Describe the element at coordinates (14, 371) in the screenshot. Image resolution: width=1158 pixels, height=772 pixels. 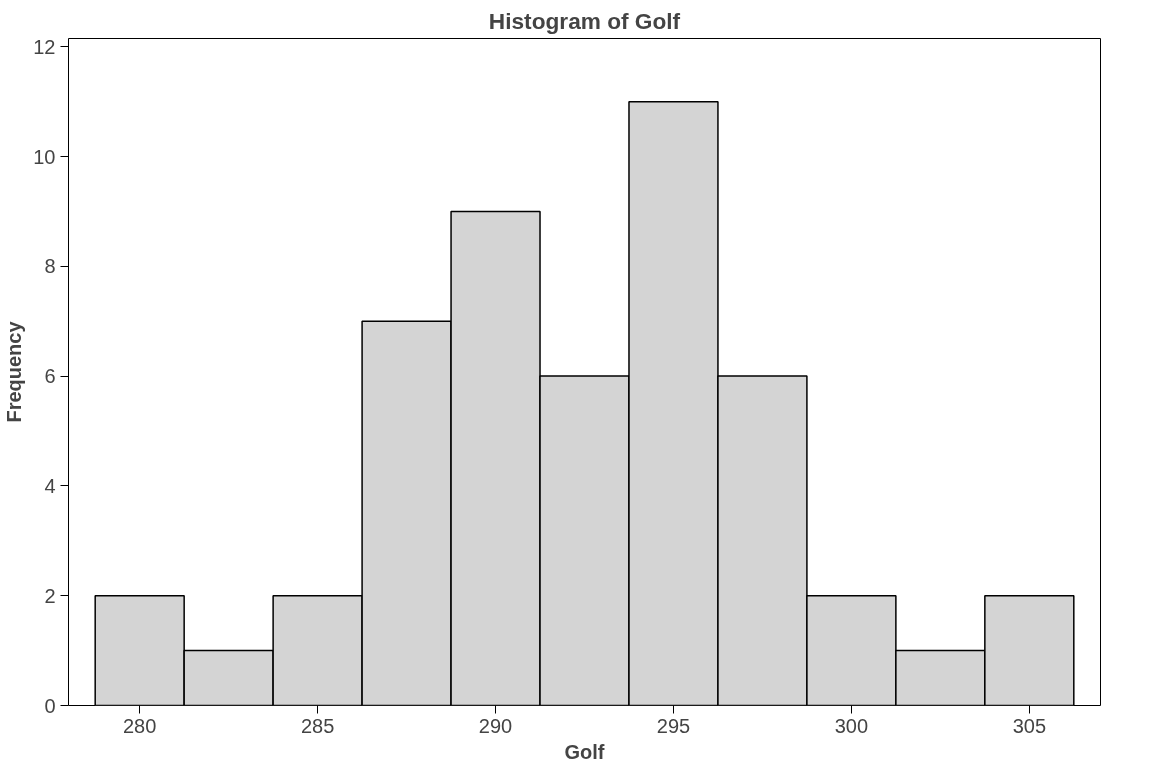
I see `y-axis-title: Frequency` at that location.